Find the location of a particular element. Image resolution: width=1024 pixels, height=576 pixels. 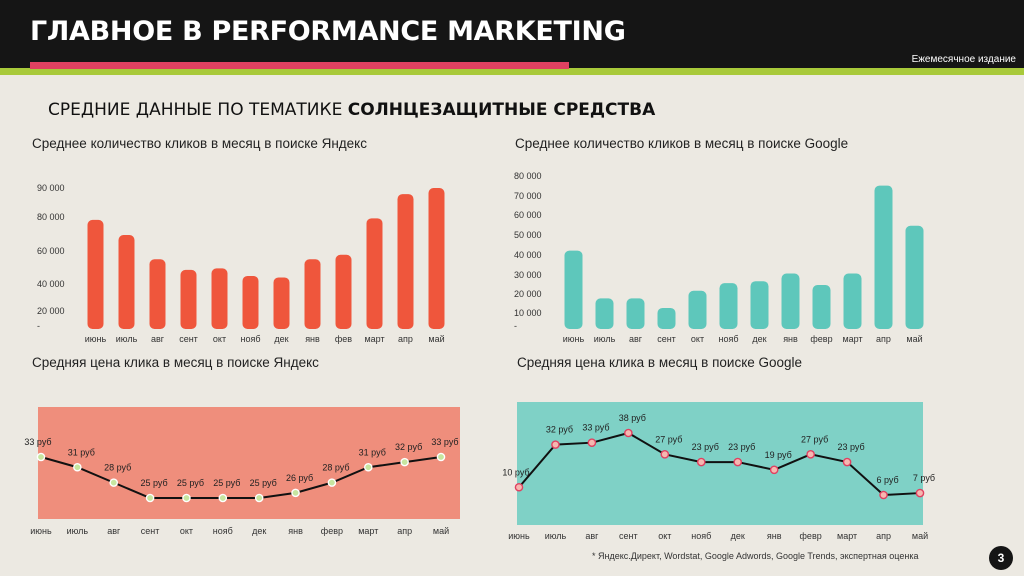

yandex-clicks-xtick-label: фев is located at coordinates (343, 339).